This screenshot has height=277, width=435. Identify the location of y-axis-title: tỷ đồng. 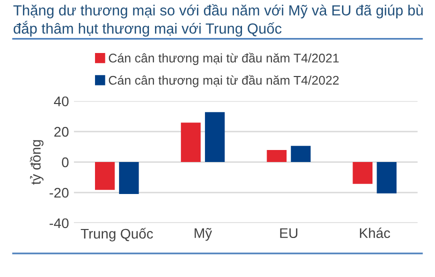
(37, 162).